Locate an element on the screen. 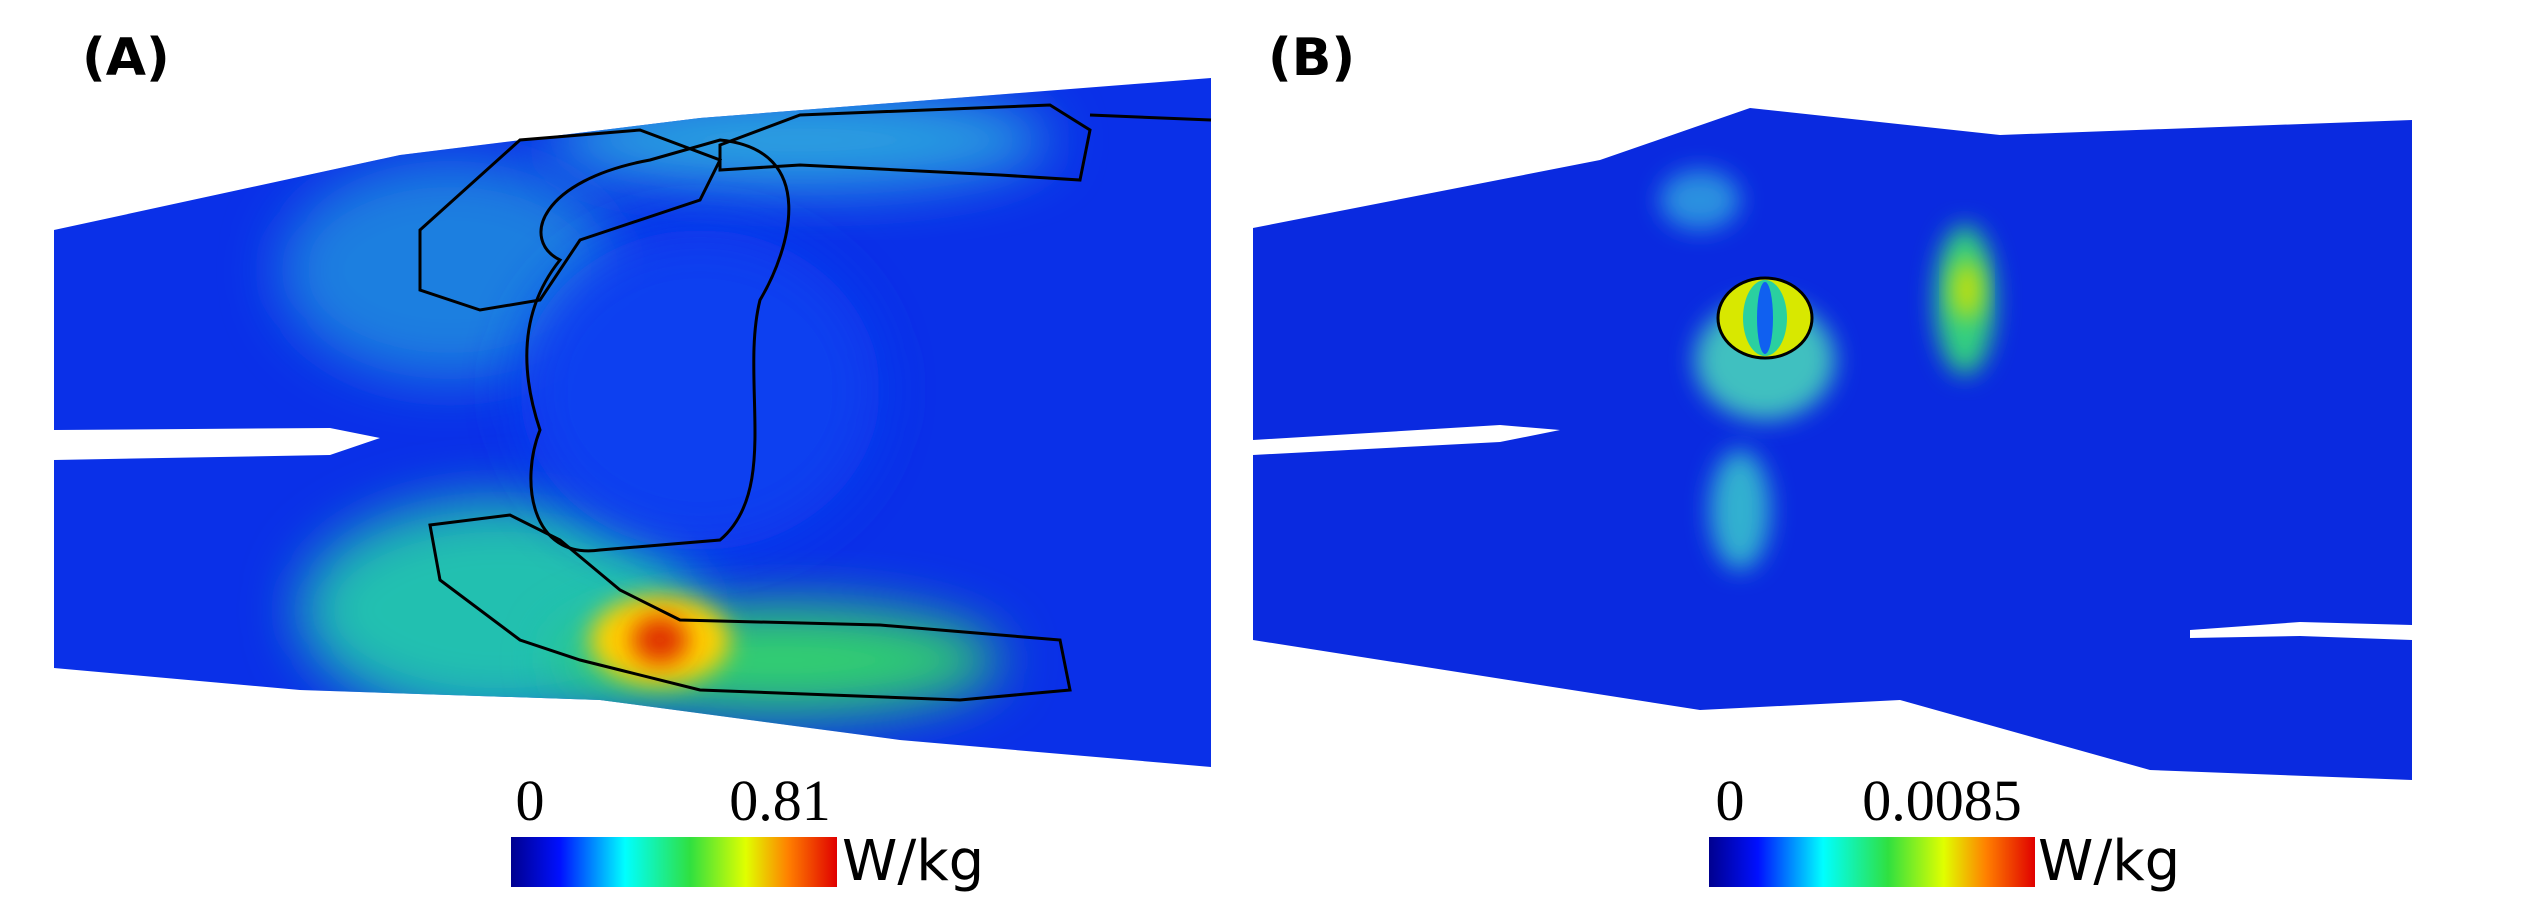  region is located at coordinates (700, 390).